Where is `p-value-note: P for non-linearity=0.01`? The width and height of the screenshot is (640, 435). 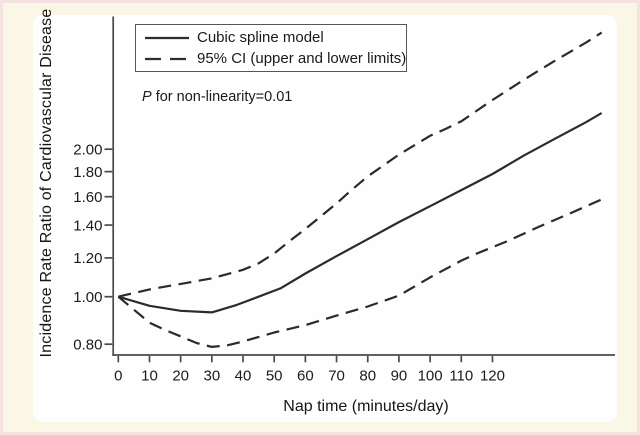 p-value-note: P for non-linearity=0.01 is located at coordinates (217, 97).